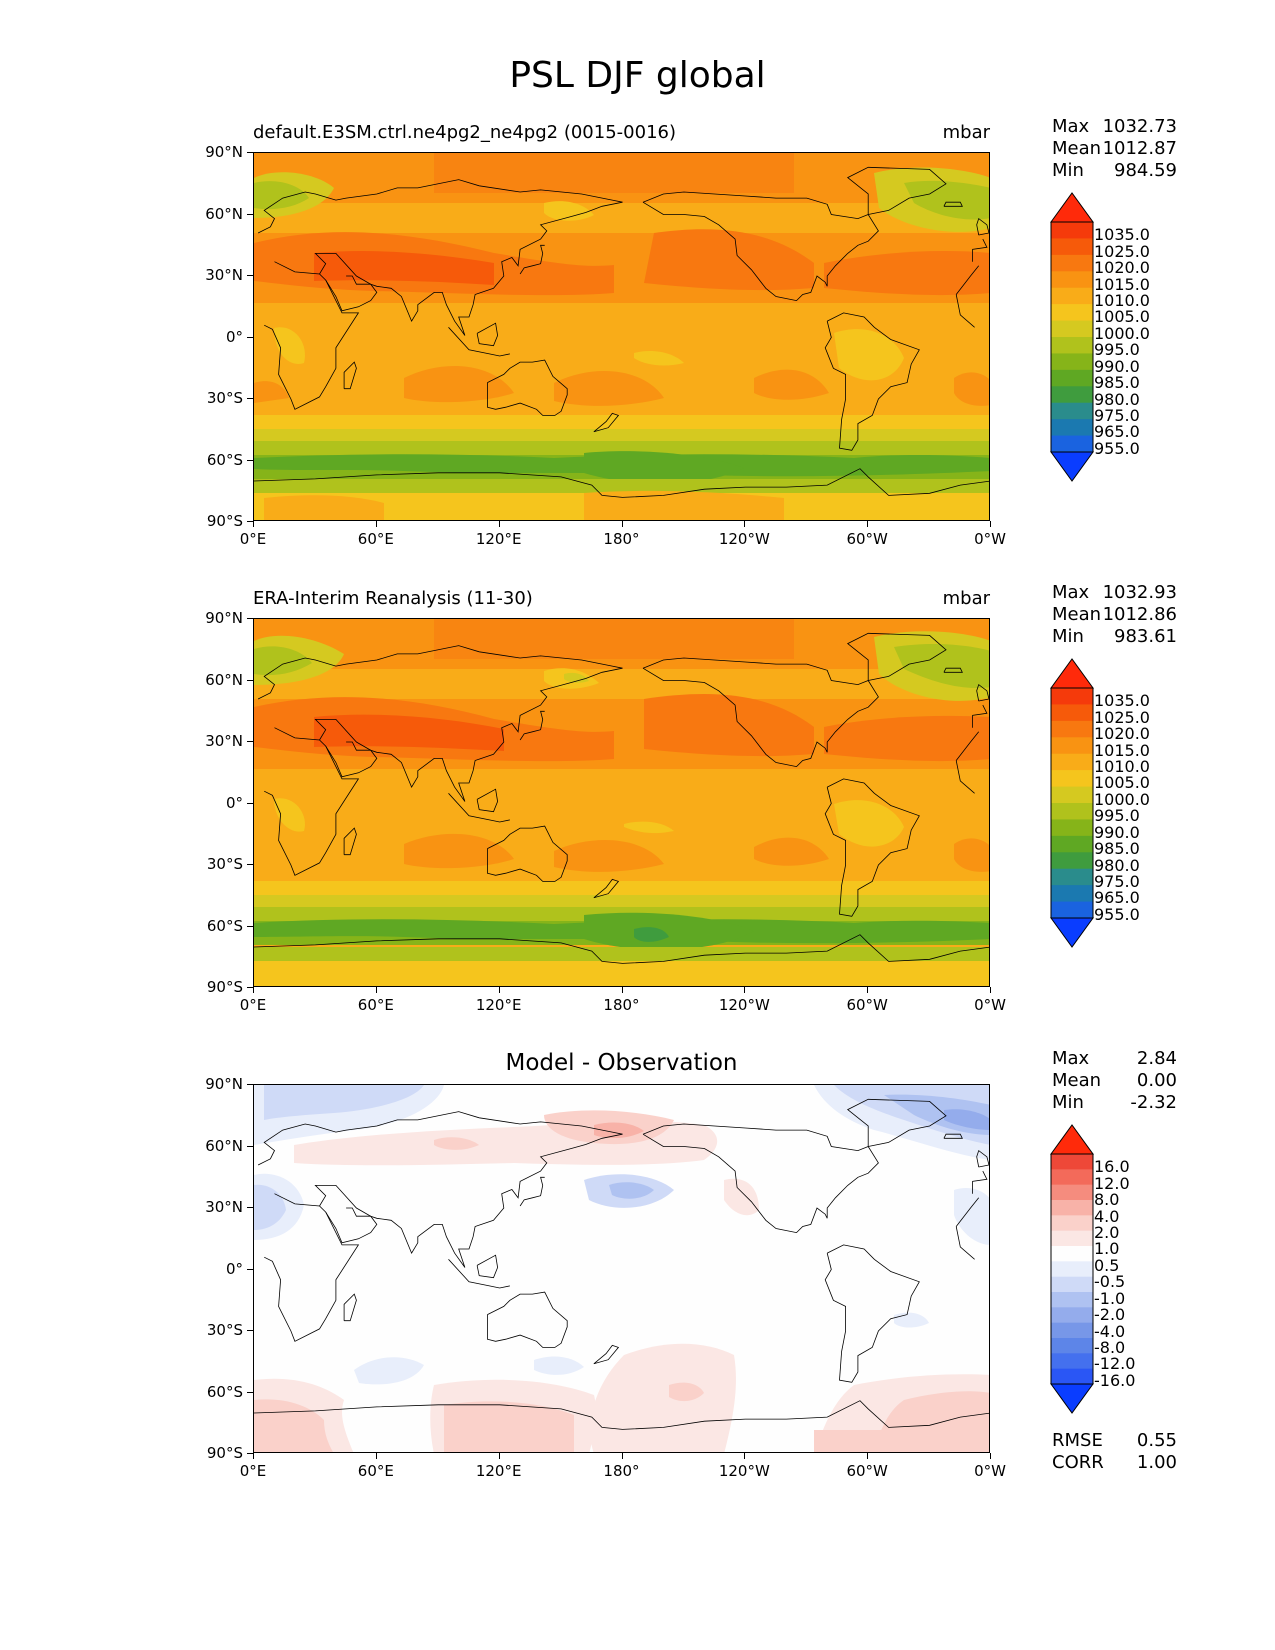 This screenshot has width=1275, height=1650. I want to click on colorbar-label: 0.5, so click(1107, 1265).